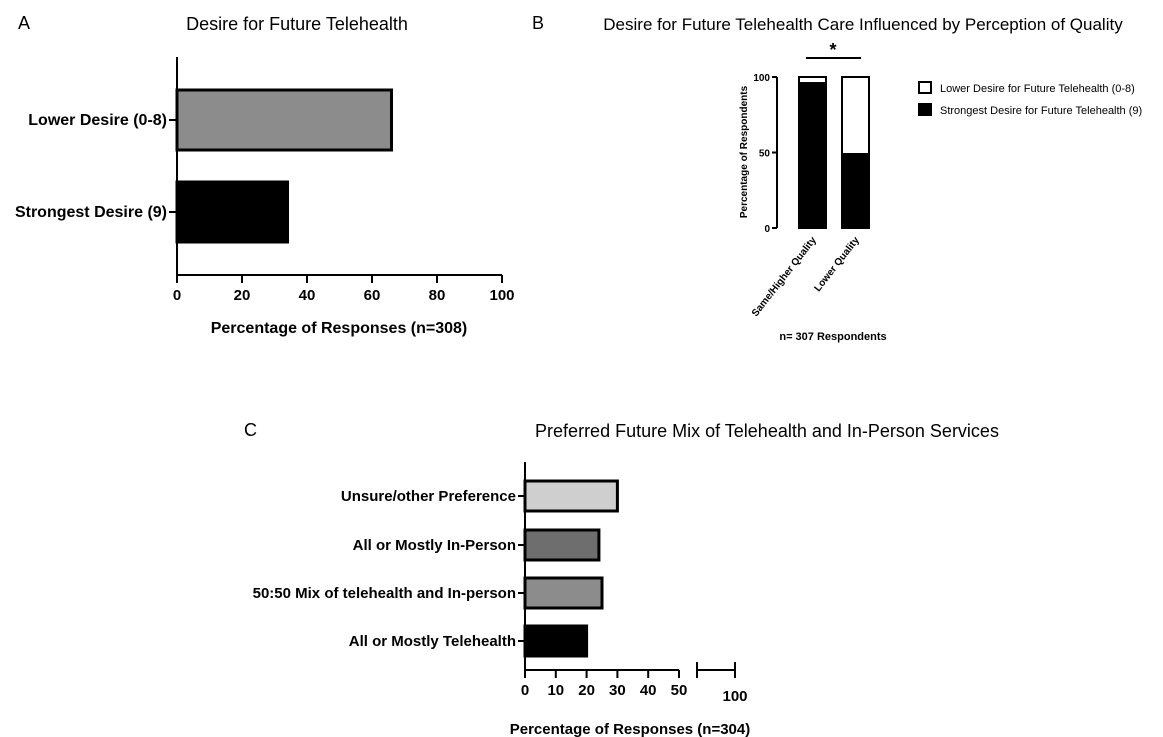 This screenshot has height=737, width=1163. I want to click on y-tick-label-0: 0, so click(767, 229).